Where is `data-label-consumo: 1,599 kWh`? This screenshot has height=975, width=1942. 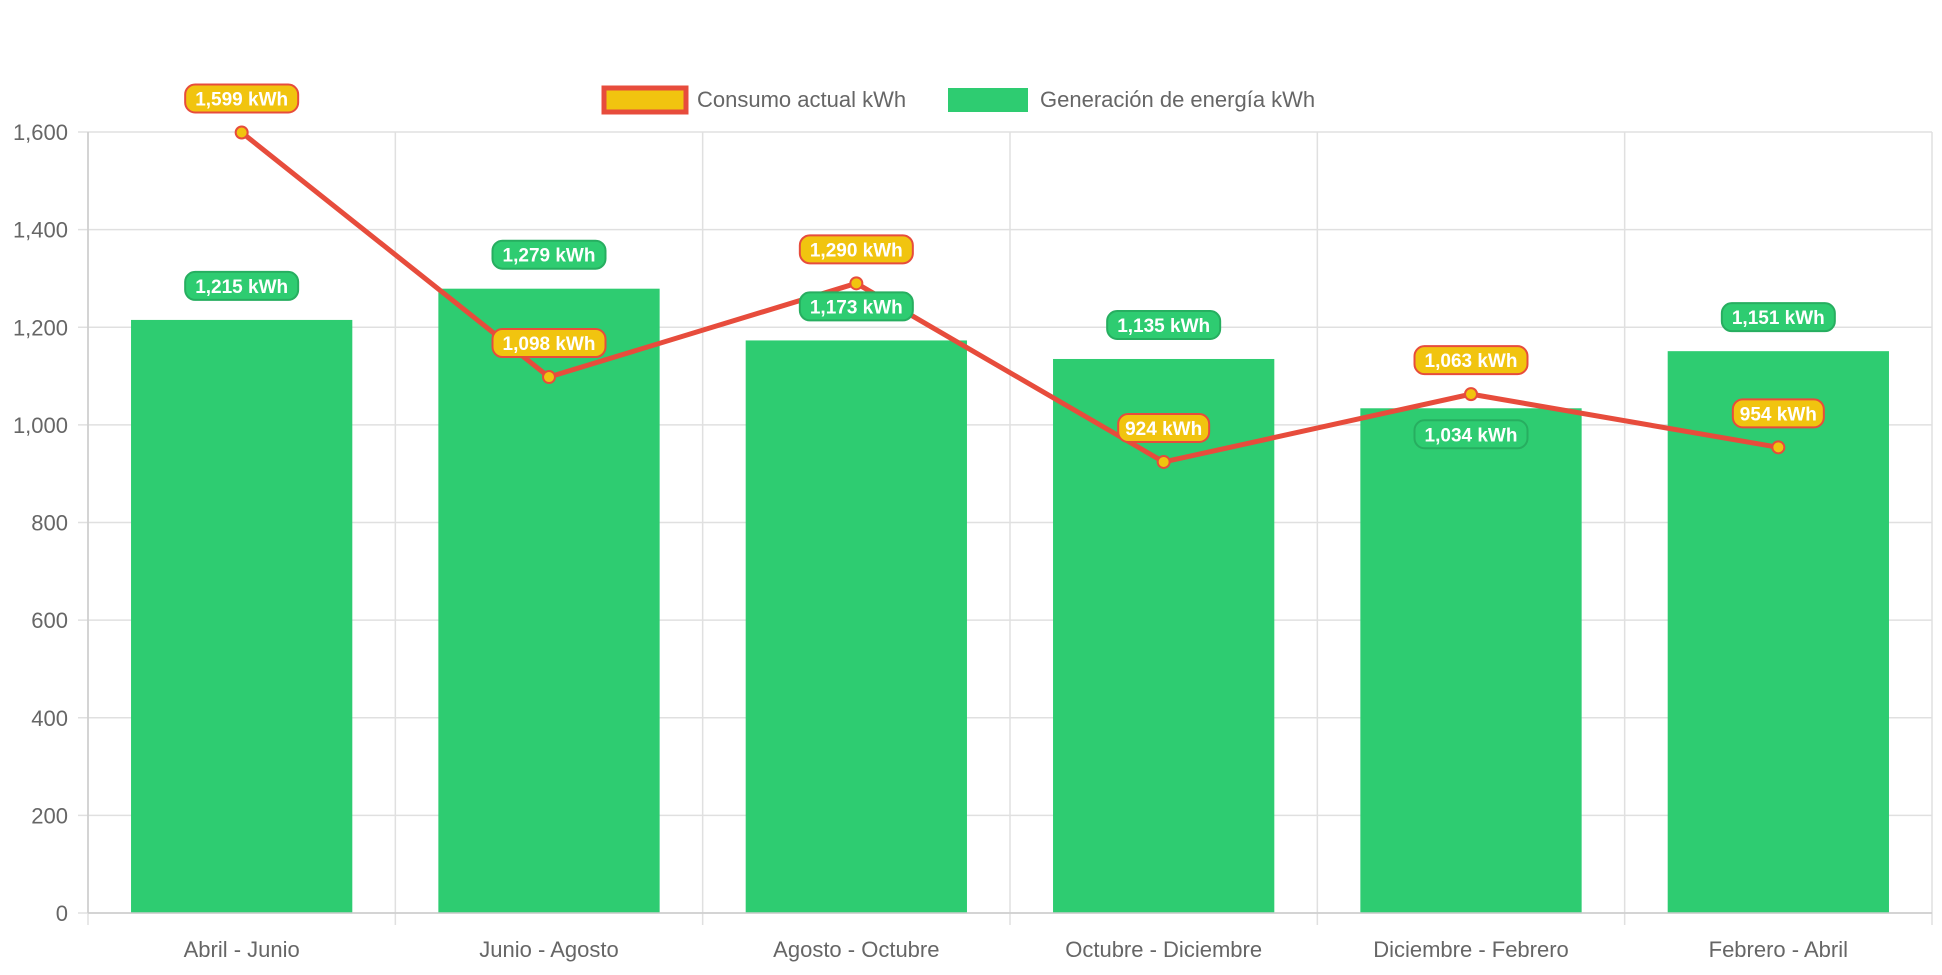 data-label-consumo: 1,599 kWh is located at coordinates (242, 98).